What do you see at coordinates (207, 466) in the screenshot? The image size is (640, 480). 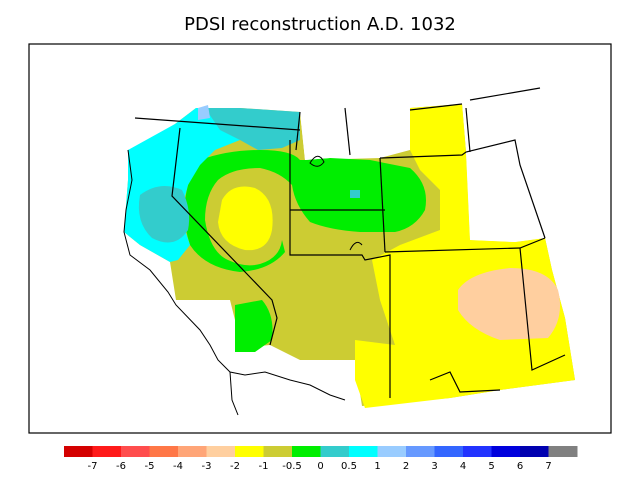 I see `legend-tick-label: -3` at bounding box center [207, 466].